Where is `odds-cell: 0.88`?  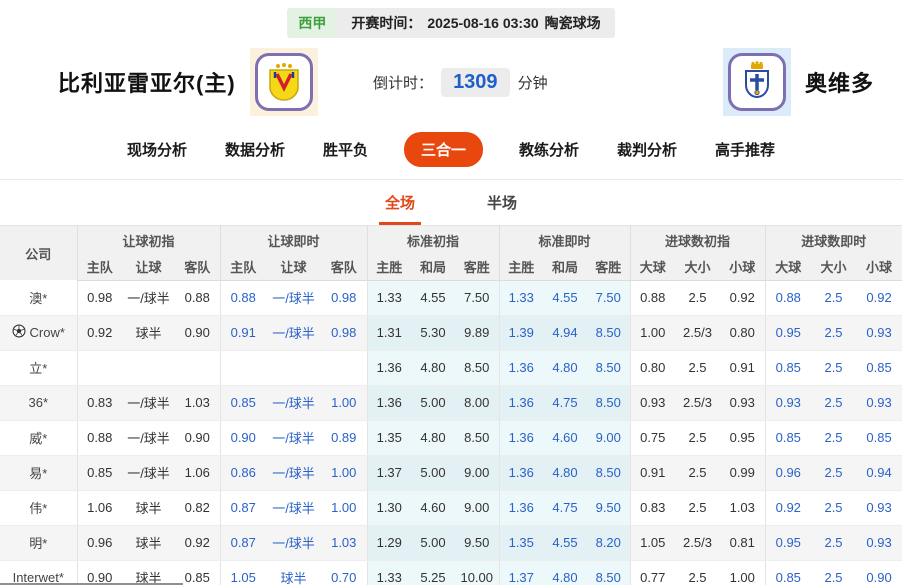
odds-cell: 0.88 is located at coordinates (788, 298).